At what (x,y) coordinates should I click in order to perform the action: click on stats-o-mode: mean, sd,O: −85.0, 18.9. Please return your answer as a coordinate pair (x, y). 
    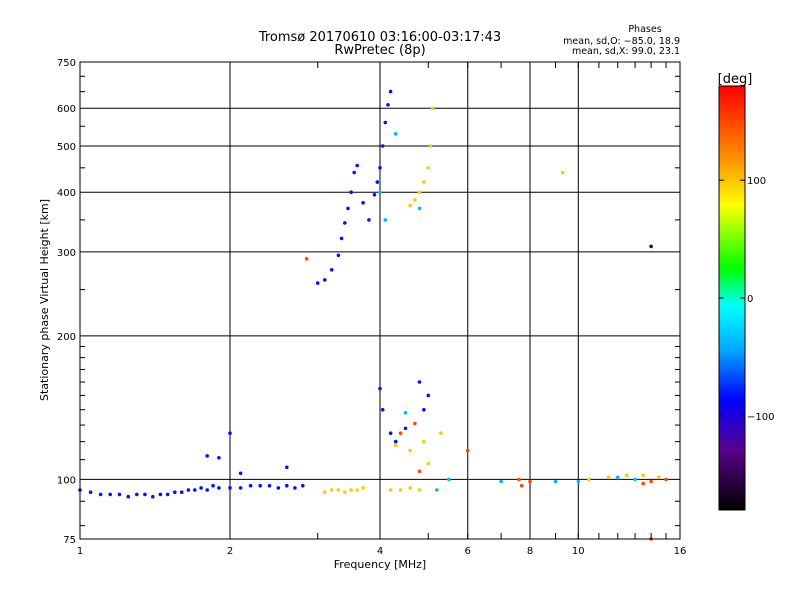
    Looking at the image, I should click on (621, 41).